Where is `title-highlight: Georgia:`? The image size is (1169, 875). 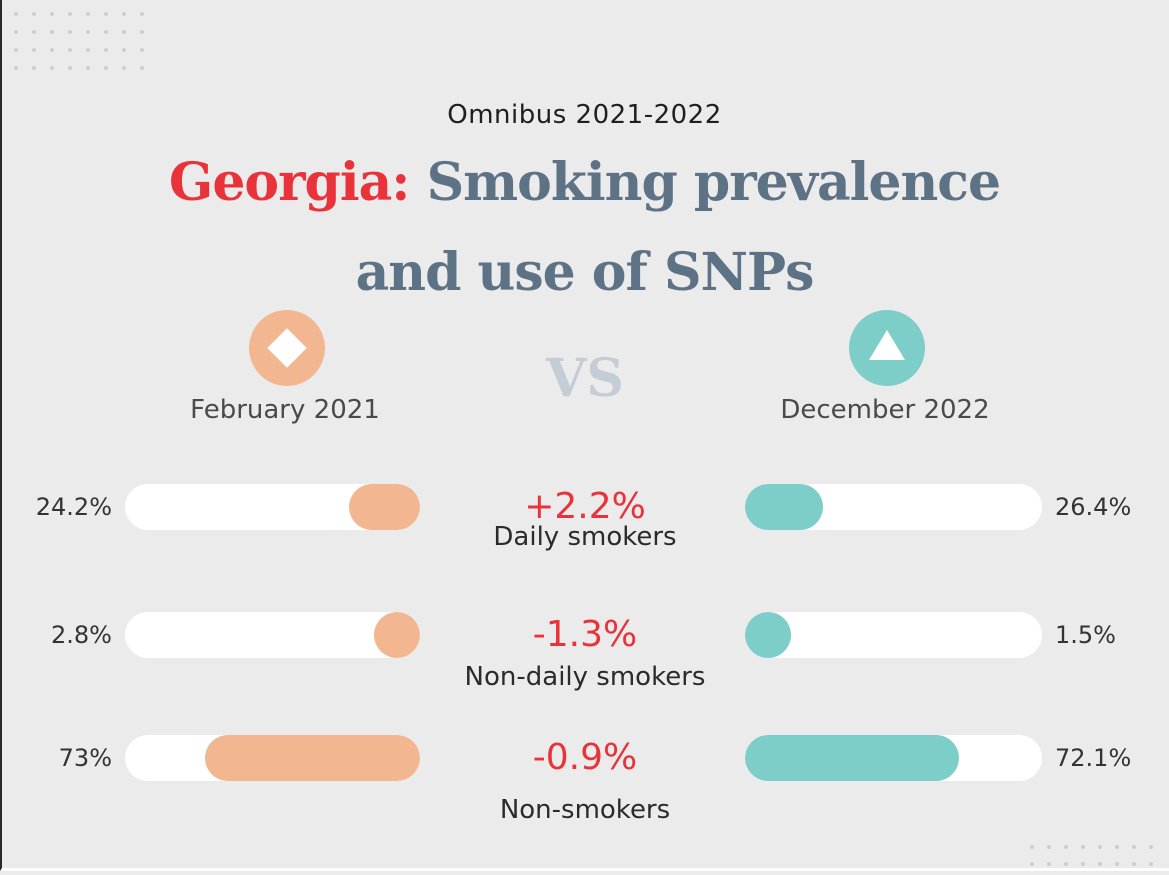 title-highlight: Georgia: is located at coordinates (289, 182).